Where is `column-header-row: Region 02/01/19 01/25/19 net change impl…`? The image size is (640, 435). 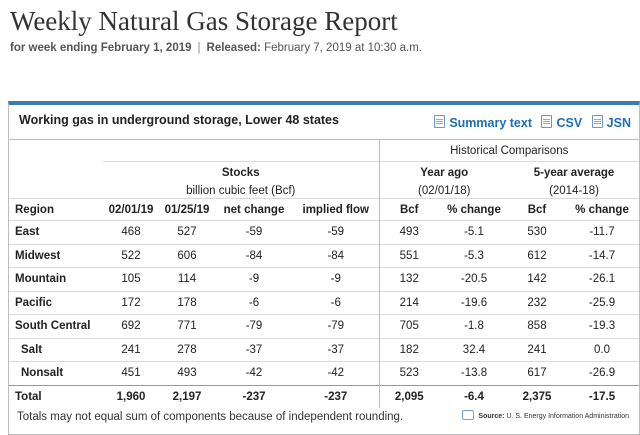 column-header-row: Region 02/01/19 01/25/19 net change impl… is located at coordinates (324, 209).